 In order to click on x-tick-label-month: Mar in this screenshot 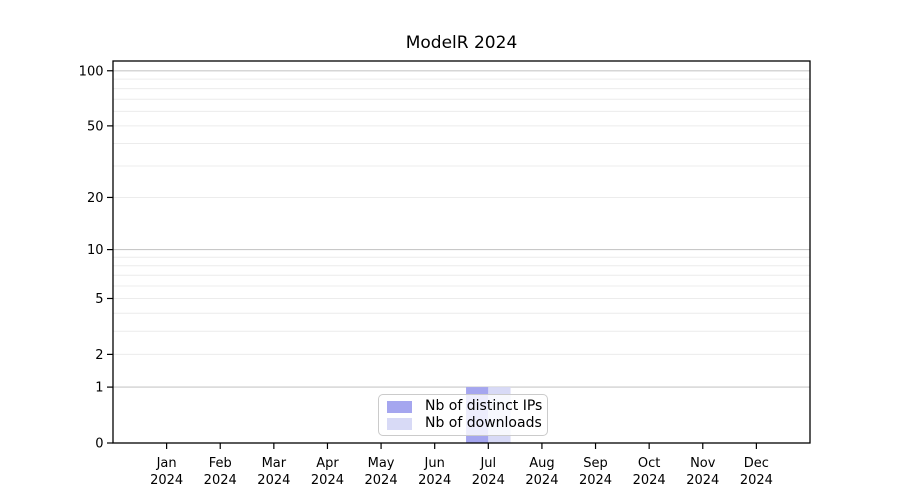, I will do `click(274, 463)`.